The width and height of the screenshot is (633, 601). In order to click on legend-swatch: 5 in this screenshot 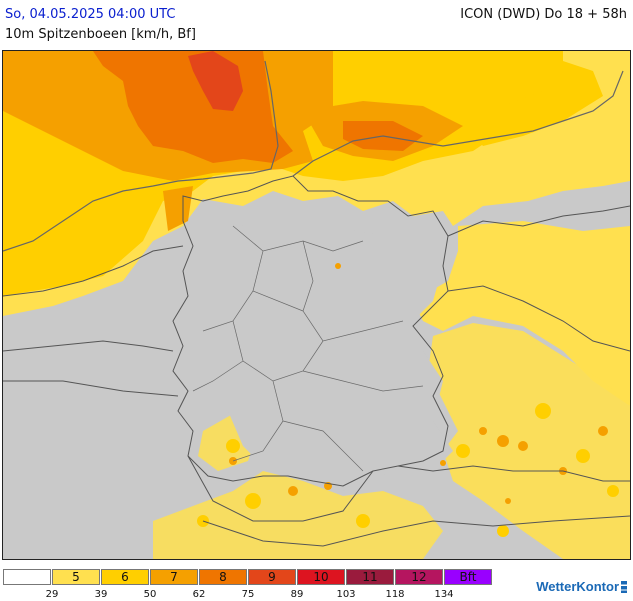, I will do `click(76, 577)`.